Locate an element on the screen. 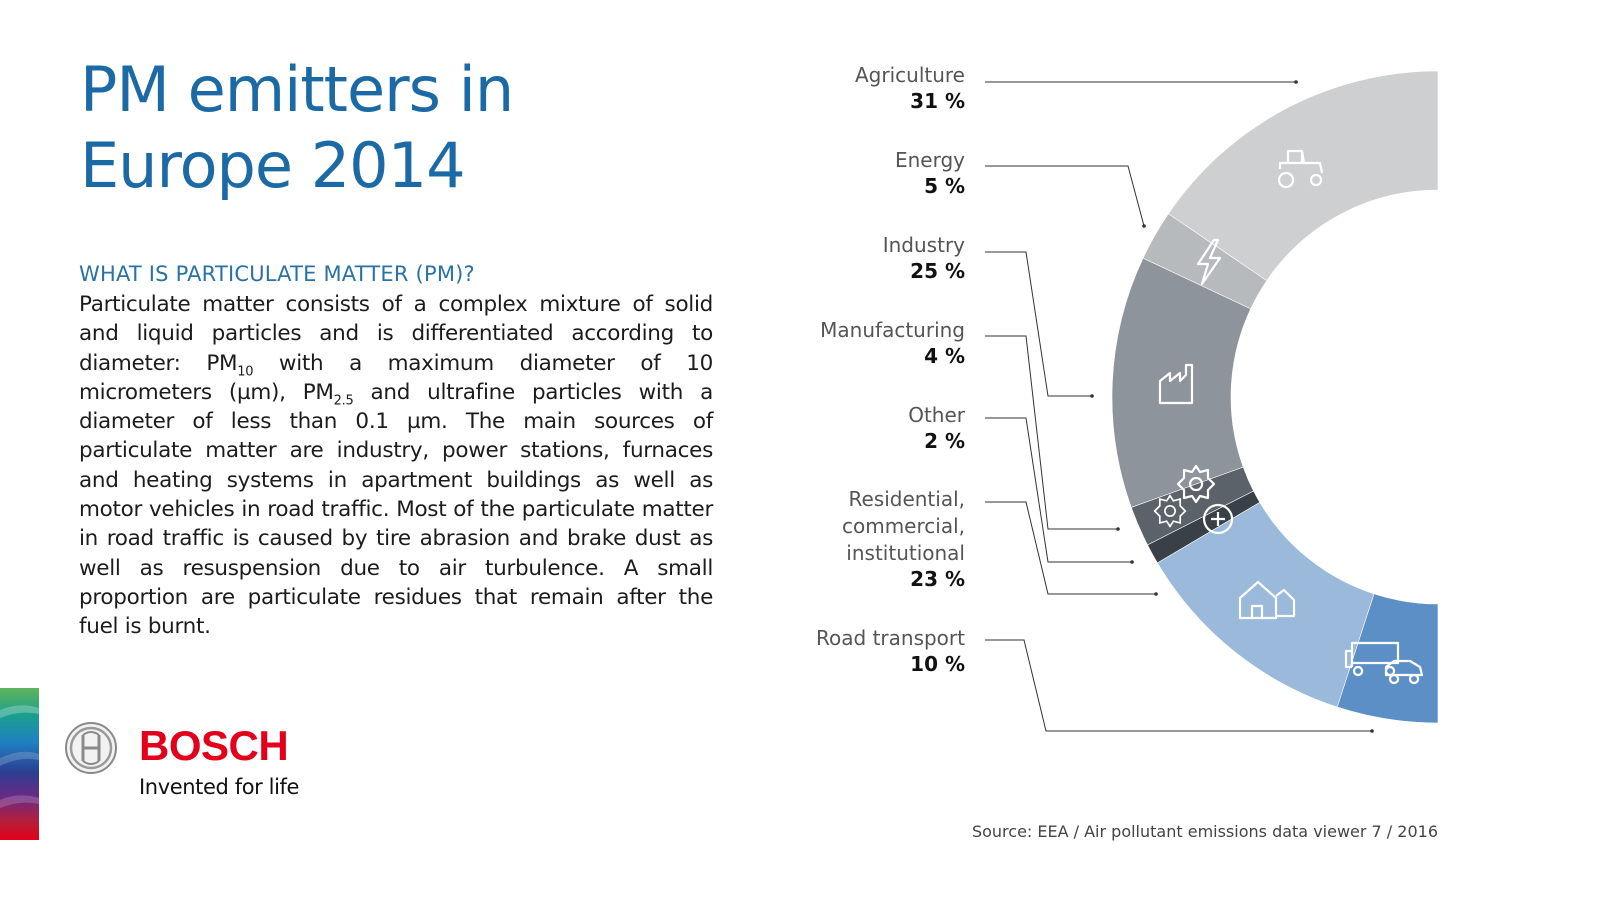 Image resolution: width=1600 pixels, height=900 pixels. lightning-icon is located at coordinates (1209, 262).